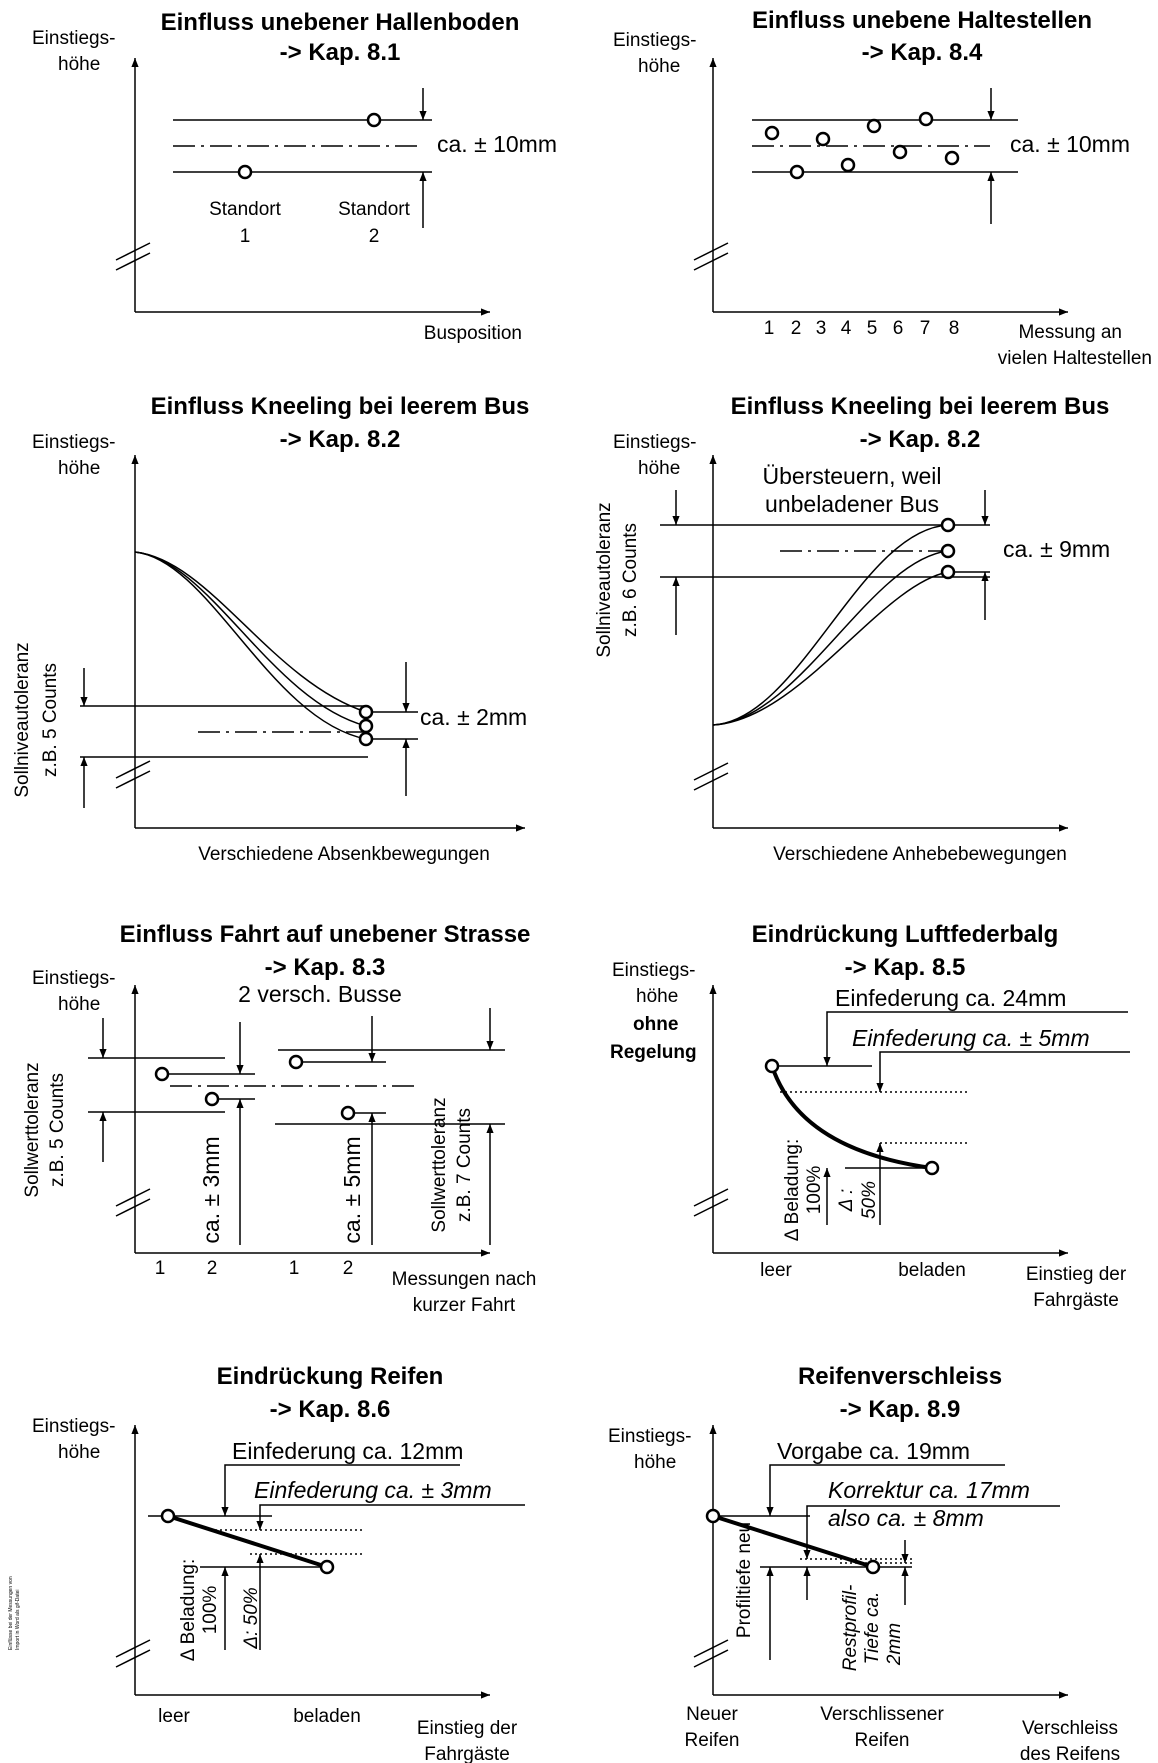 The height and width of the screenshot is (1763, 1158). I want to click on x-label: Verschiedene Absenkbewegungen, so click(344, 854).